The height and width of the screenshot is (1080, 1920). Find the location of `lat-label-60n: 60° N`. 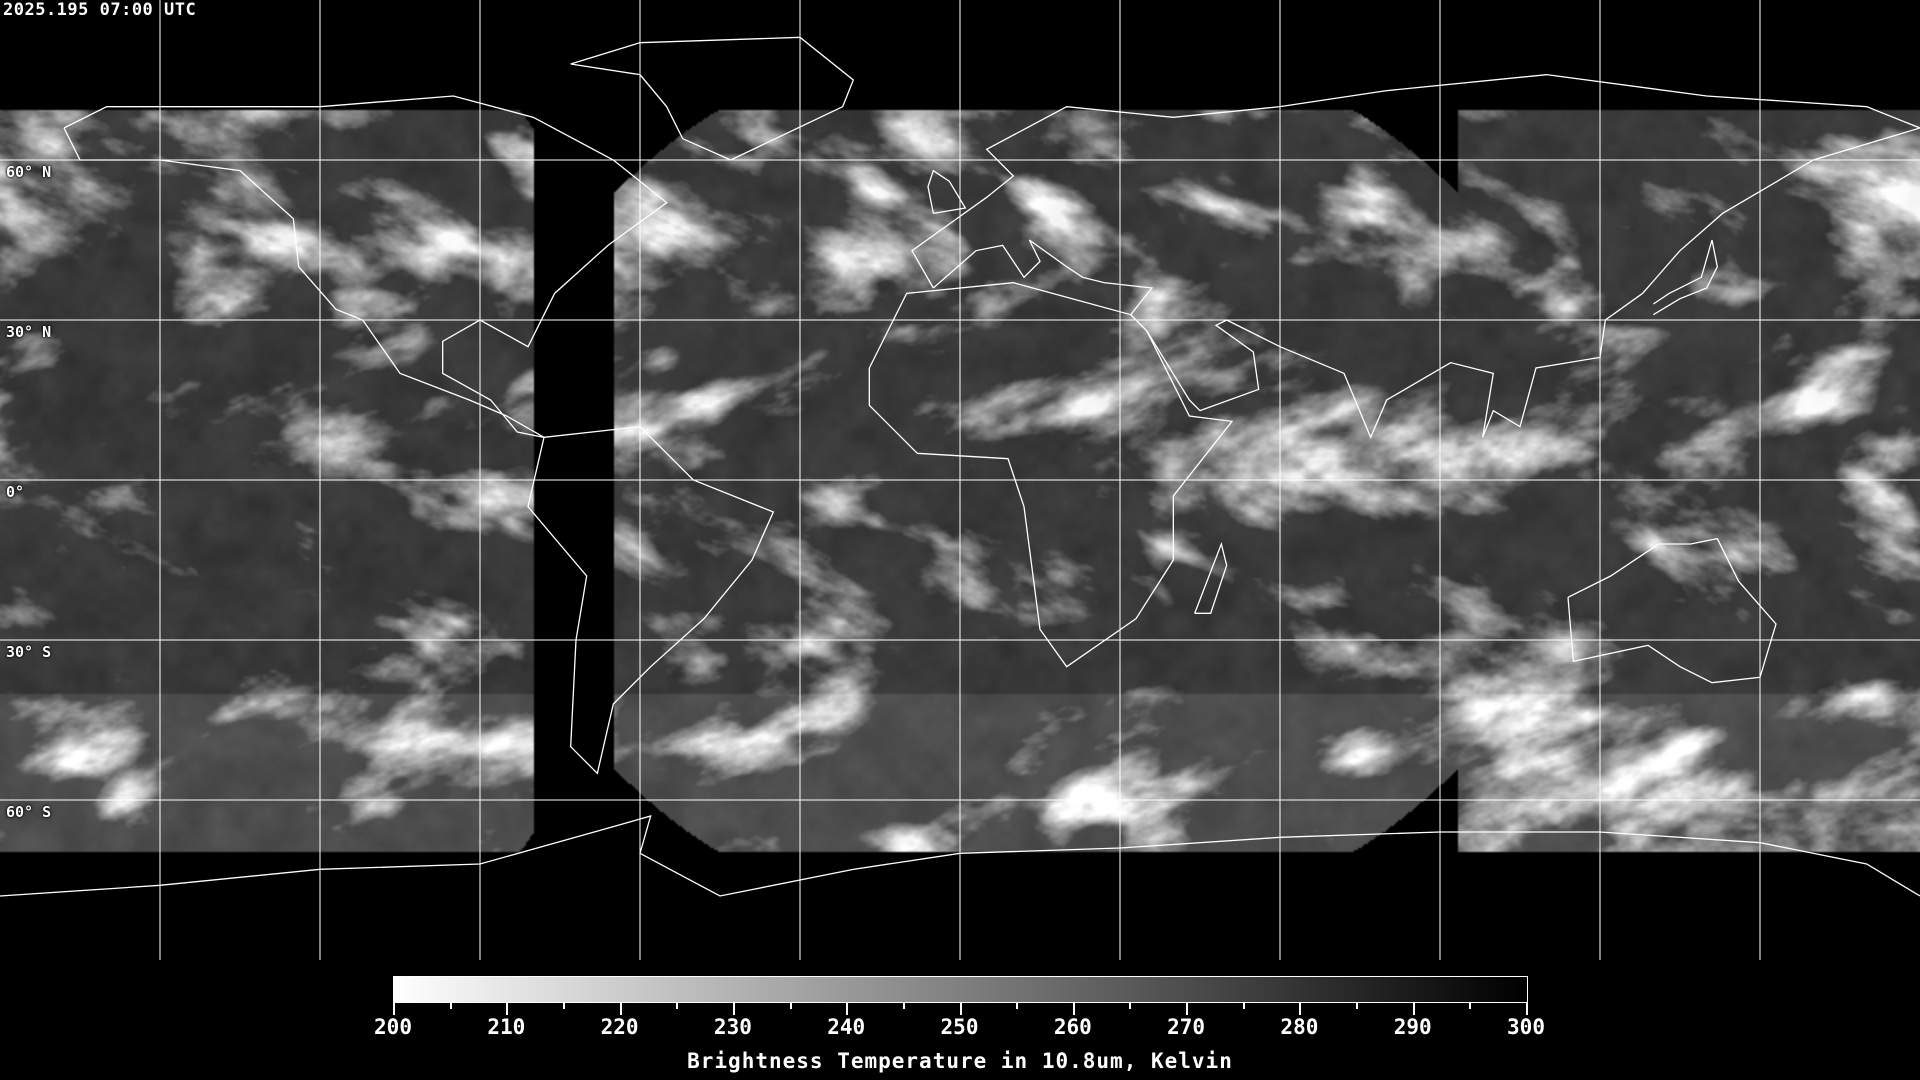

lat-label-60n: 60° N is located at coordinates (29, 172).